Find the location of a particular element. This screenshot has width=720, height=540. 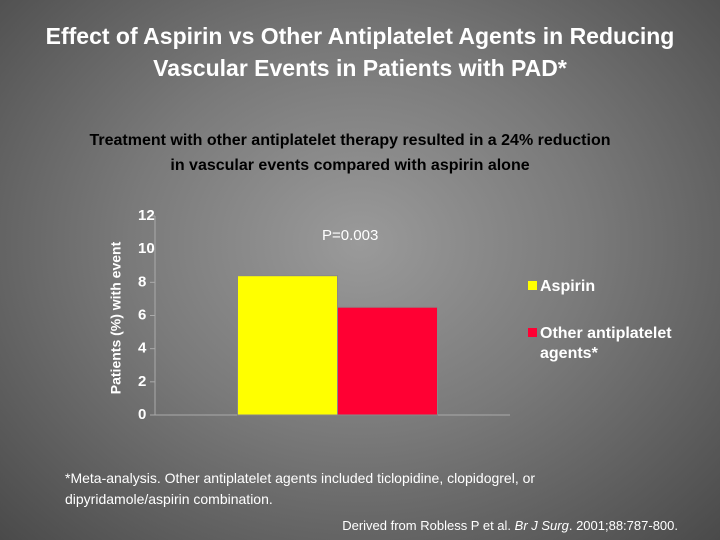

legend-label: Aspirin is located at coordinates (568, 286).